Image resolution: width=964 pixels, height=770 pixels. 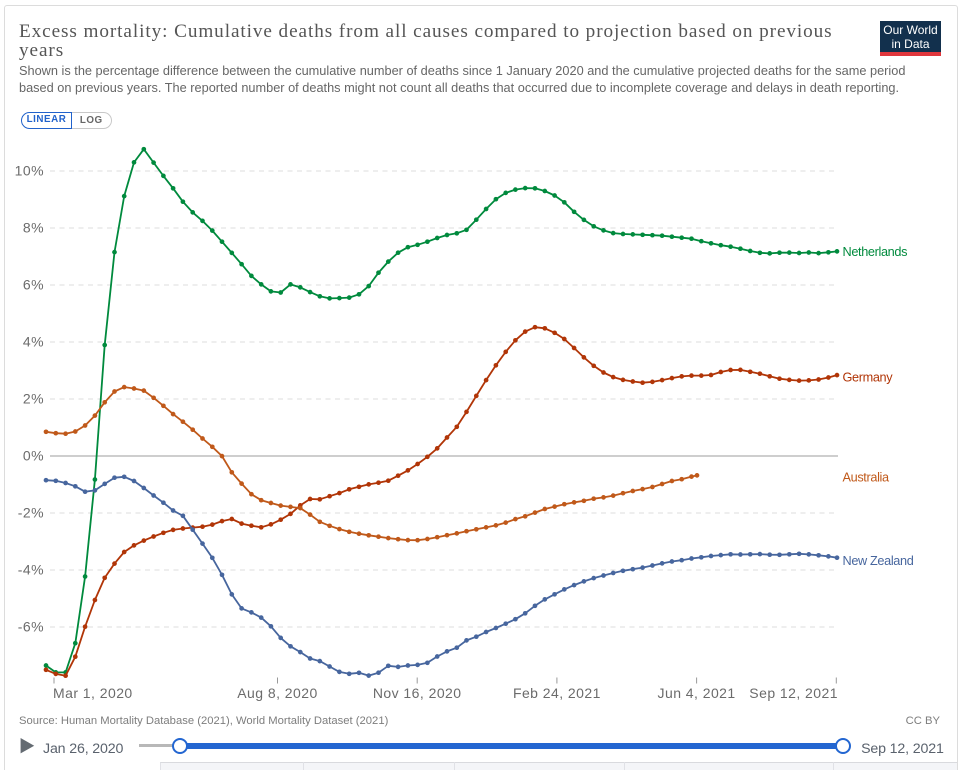 I want to click on svg-text: -6%, so click(x=31, y=627).